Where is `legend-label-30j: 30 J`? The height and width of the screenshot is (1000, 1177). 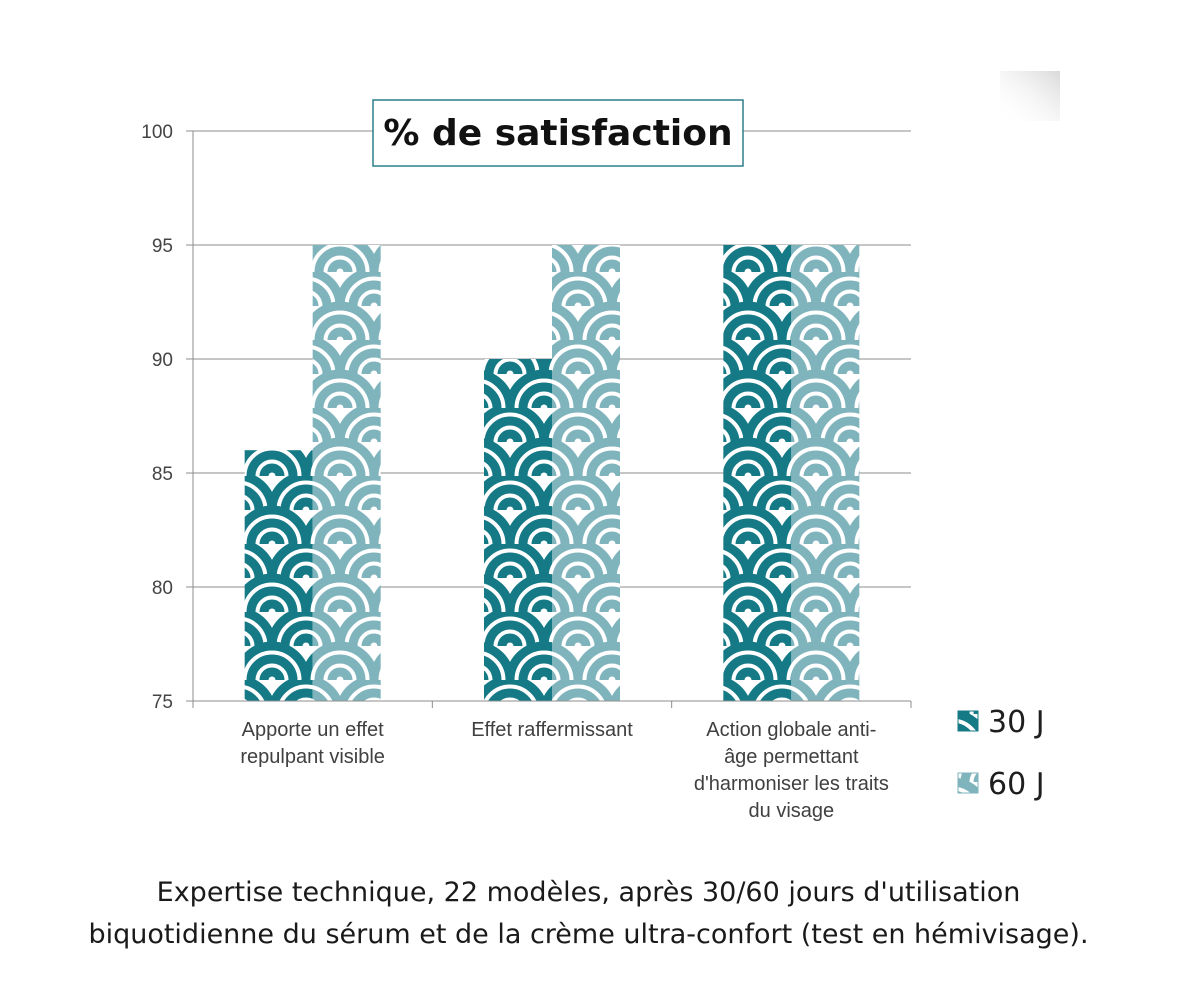
legend-label-30j: 30 J is located at coordinates (1016, 722).